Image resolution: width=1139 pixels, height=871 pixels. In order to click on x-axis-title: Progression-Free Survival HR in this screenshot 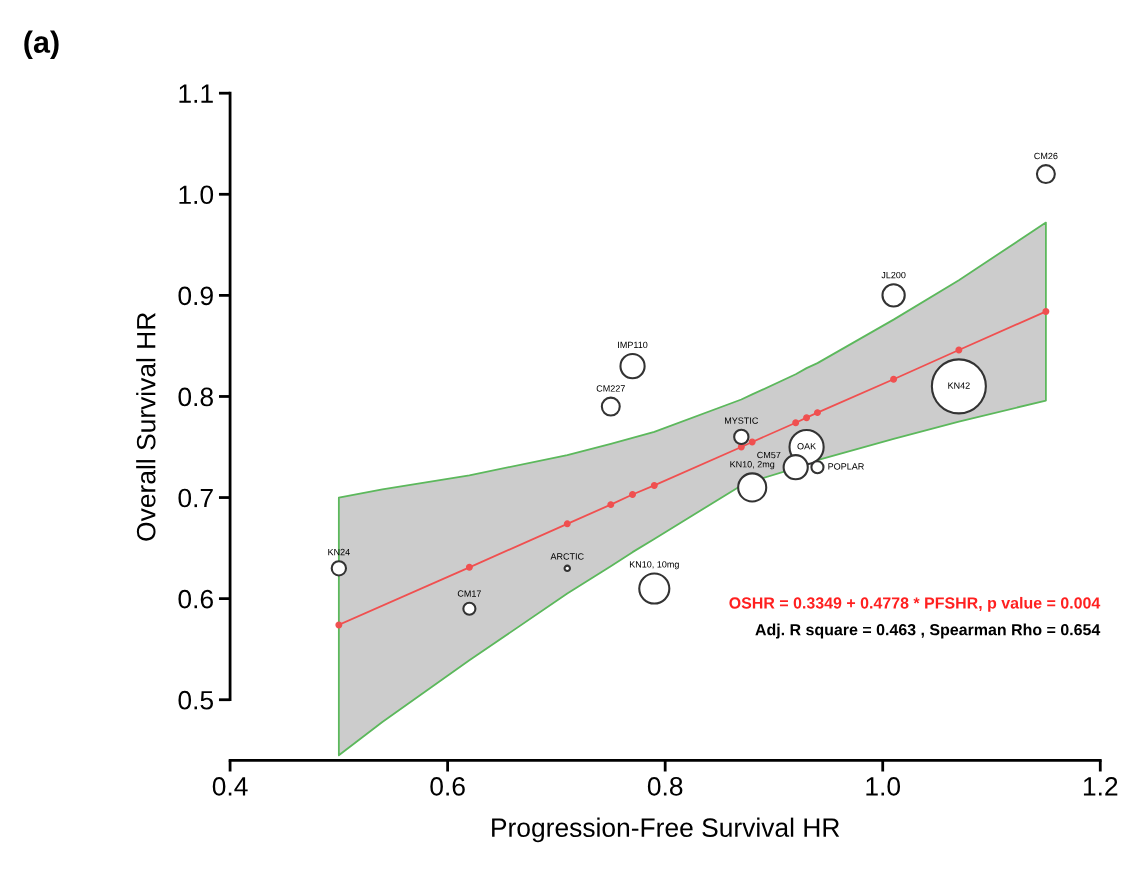, I will do `click(666, 830)`.